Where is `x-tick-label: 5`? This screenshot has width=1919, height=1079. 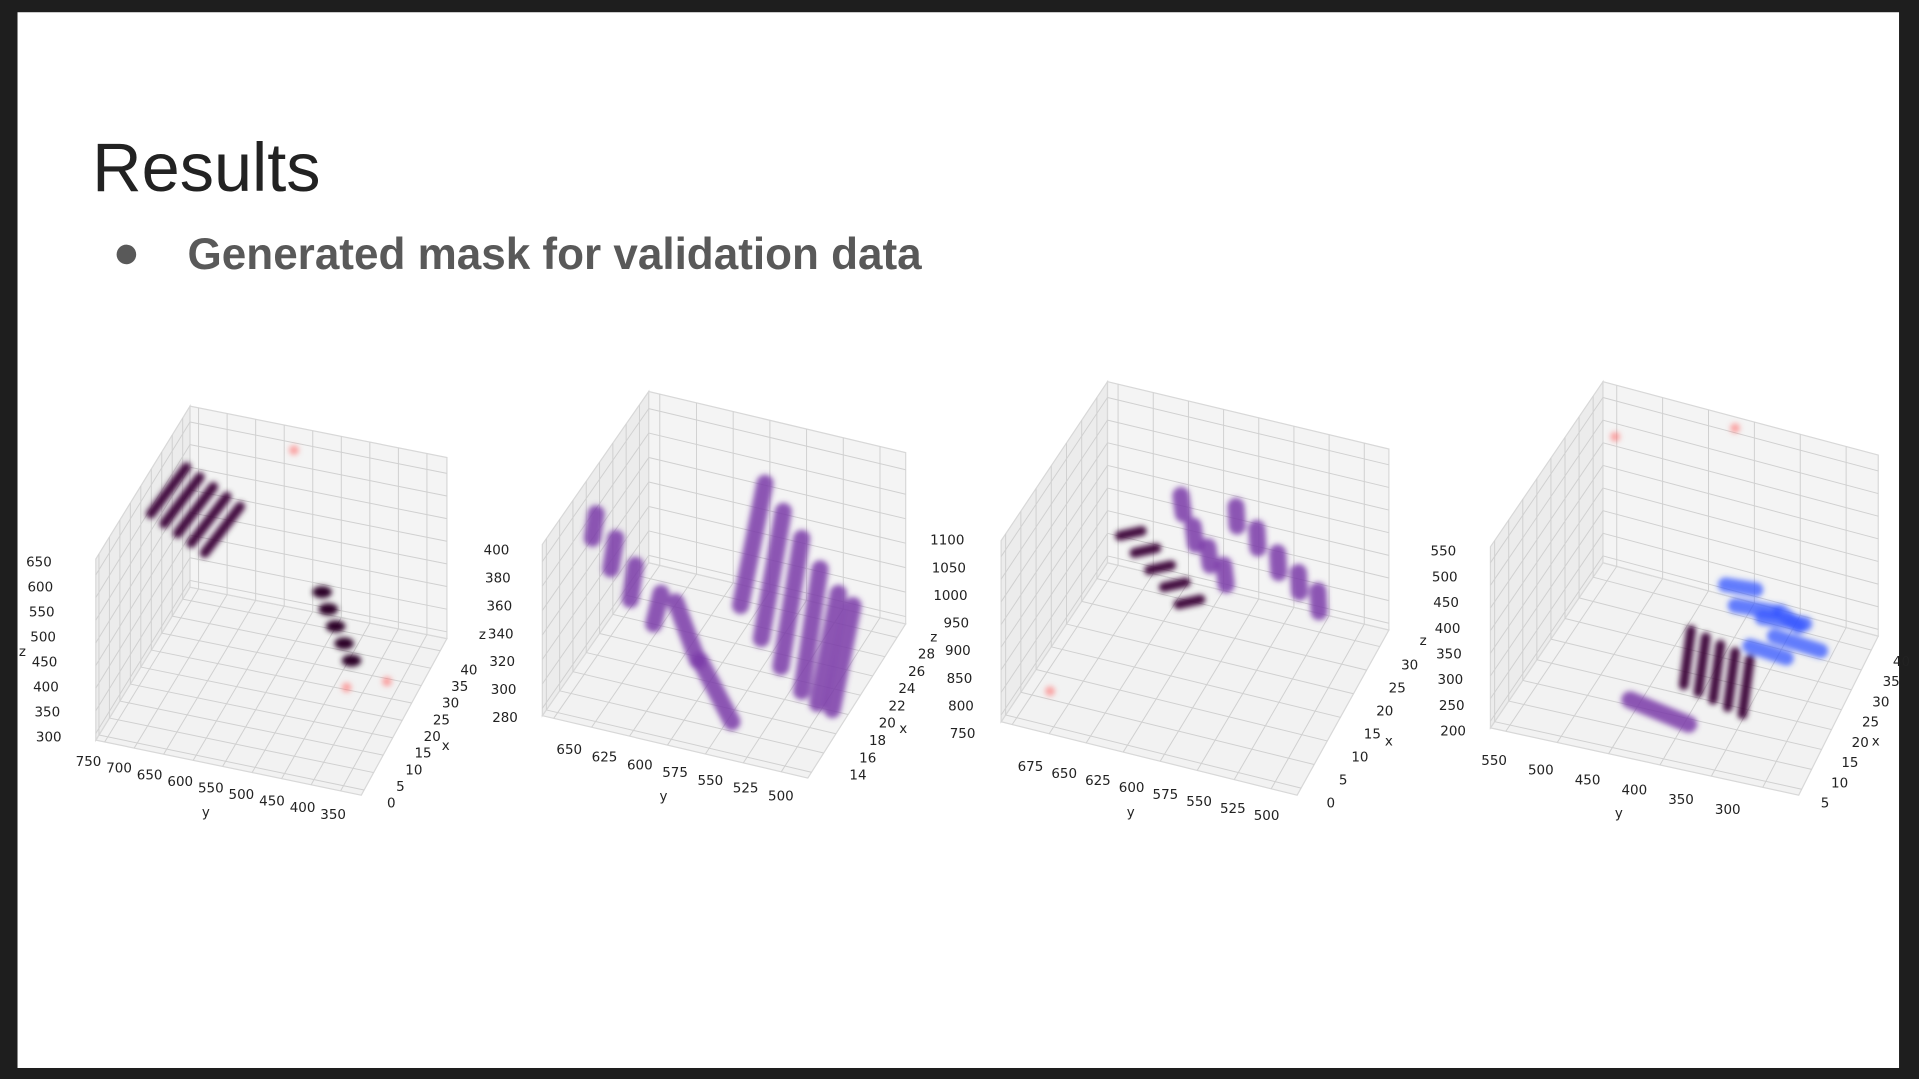
x-tick-label: 5 is located at coordinates (1825, 804).